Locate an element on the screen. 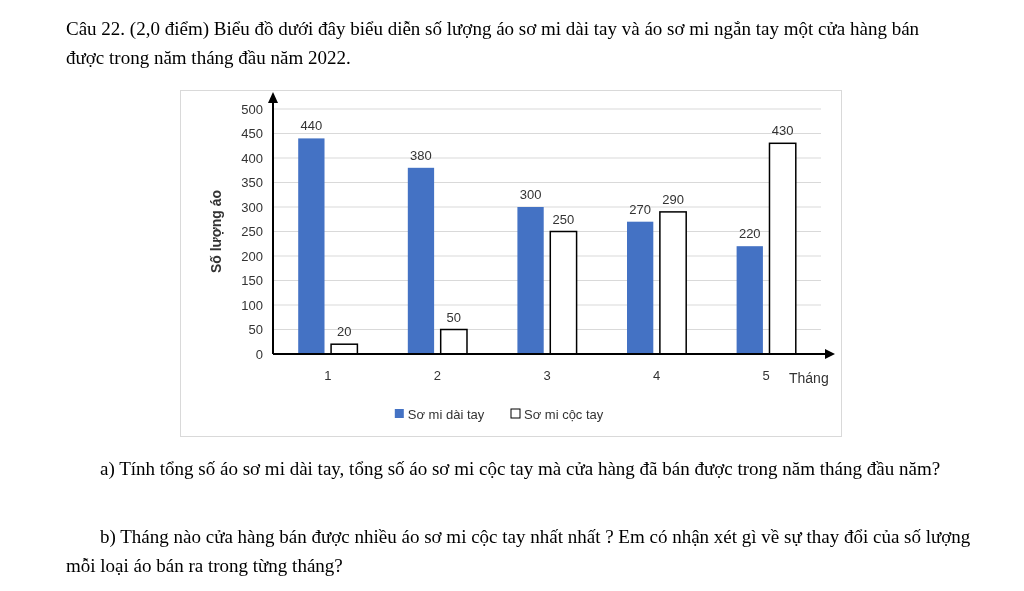 Image resolution: width=1024 pixels, height=591 pixels. y-tick-label: 50 is located at coordinates (255, 330).